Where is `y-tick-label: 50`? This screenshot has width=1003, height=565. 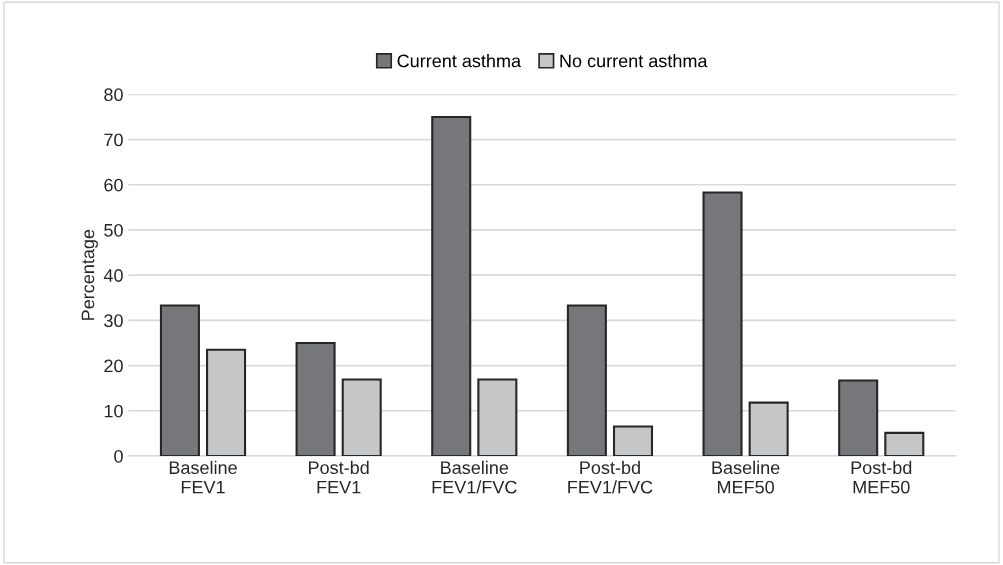 y-tick-label: 50 is located at coordinates (113, 230).